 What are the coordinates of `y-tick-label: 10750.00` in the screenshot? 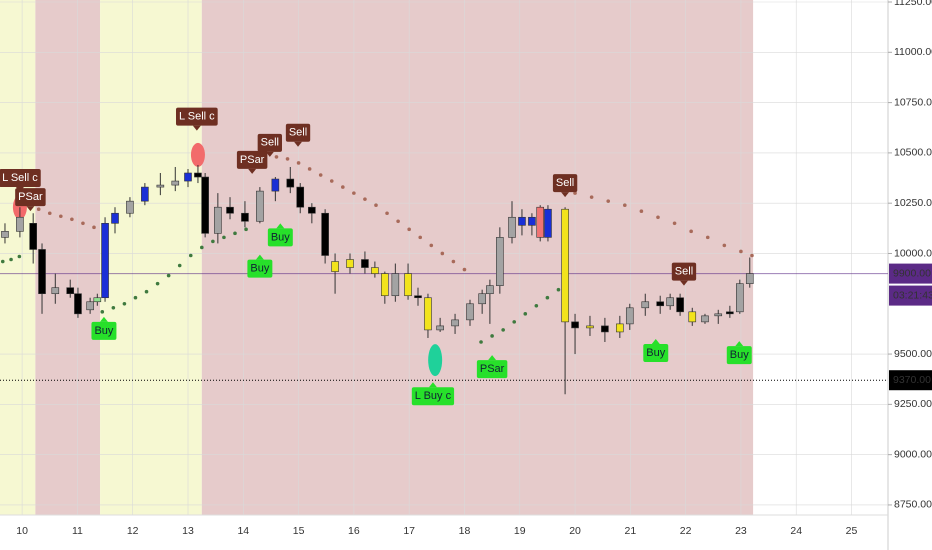 It's located at (913, 102).